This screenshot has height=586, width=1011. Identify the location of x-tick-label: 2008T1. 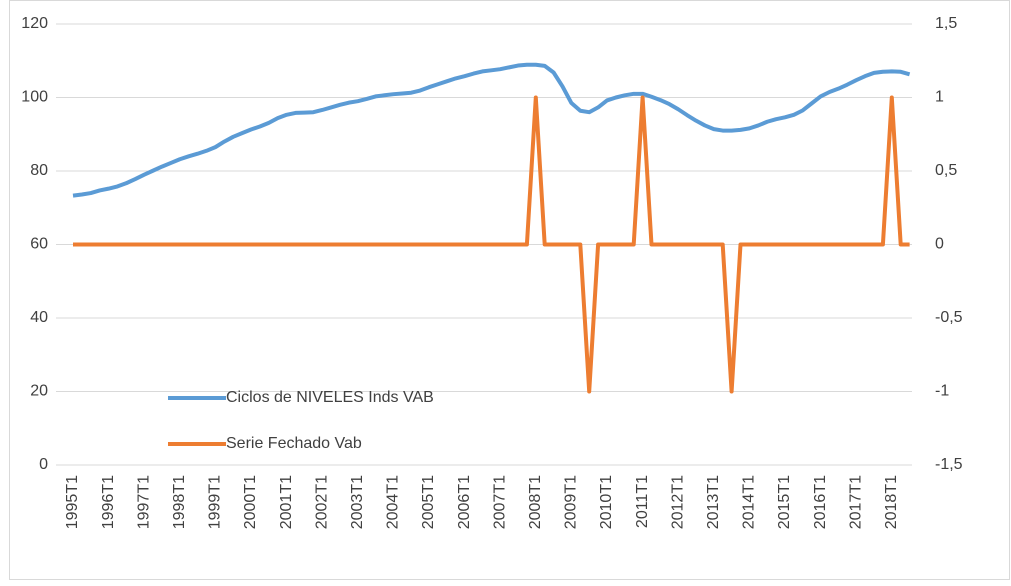
(535, 502).